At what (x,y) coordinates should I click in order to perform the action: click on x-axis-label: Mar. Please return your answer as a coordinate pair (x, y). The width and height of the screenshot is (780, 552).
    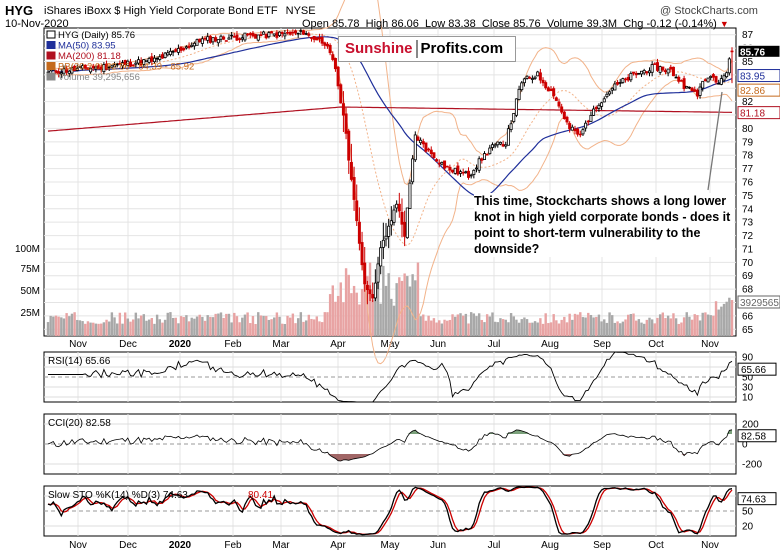
    Looking at the image, I should click on (281, 545).